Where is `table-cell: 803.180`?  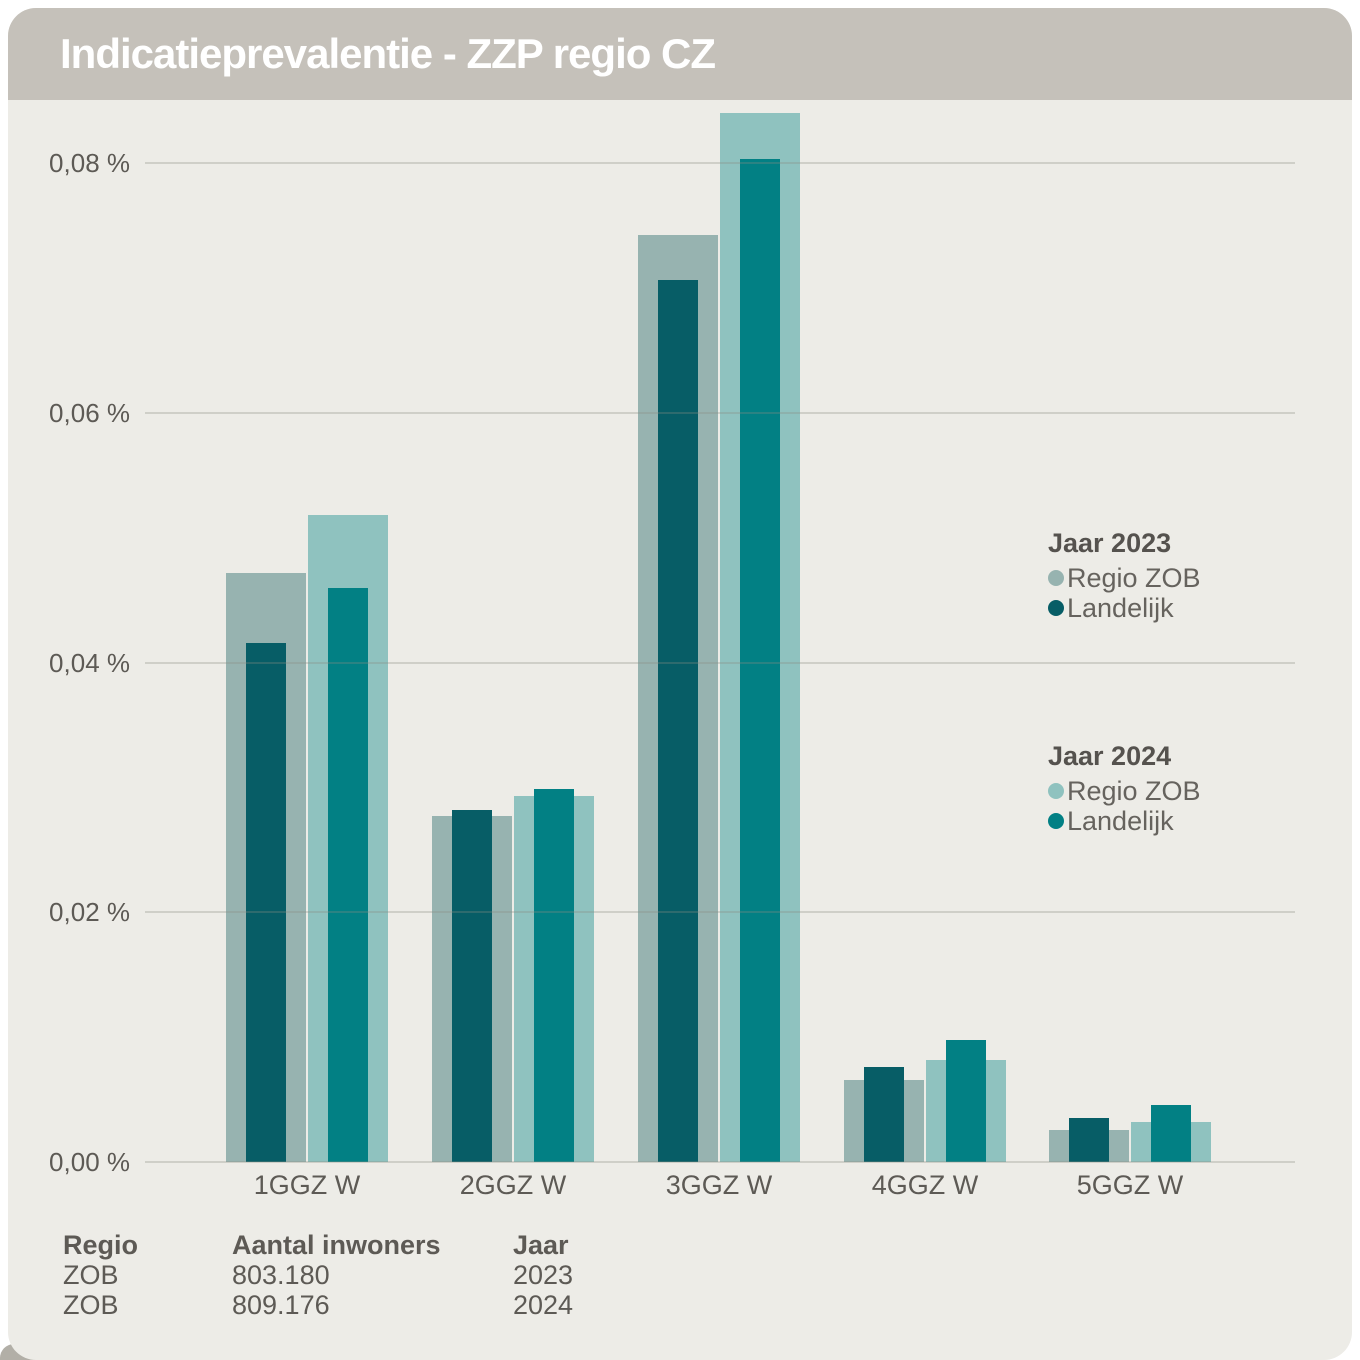
table-cell: 803.180 is located at coordinates (281, 1275).